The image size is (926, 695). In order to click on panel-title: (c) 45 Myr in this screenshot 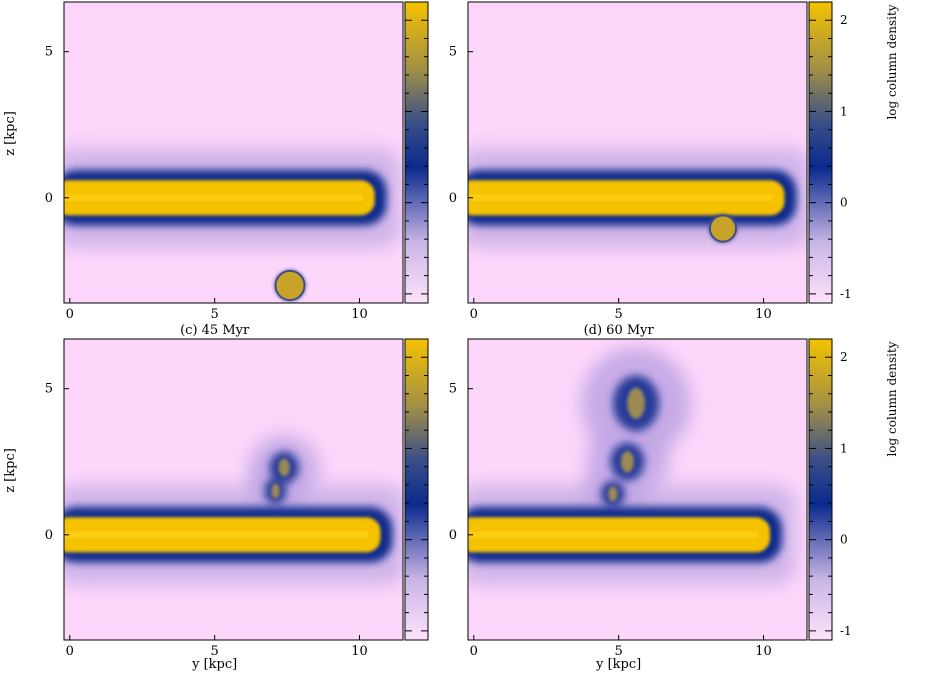, I will do `click(215, 330)`.